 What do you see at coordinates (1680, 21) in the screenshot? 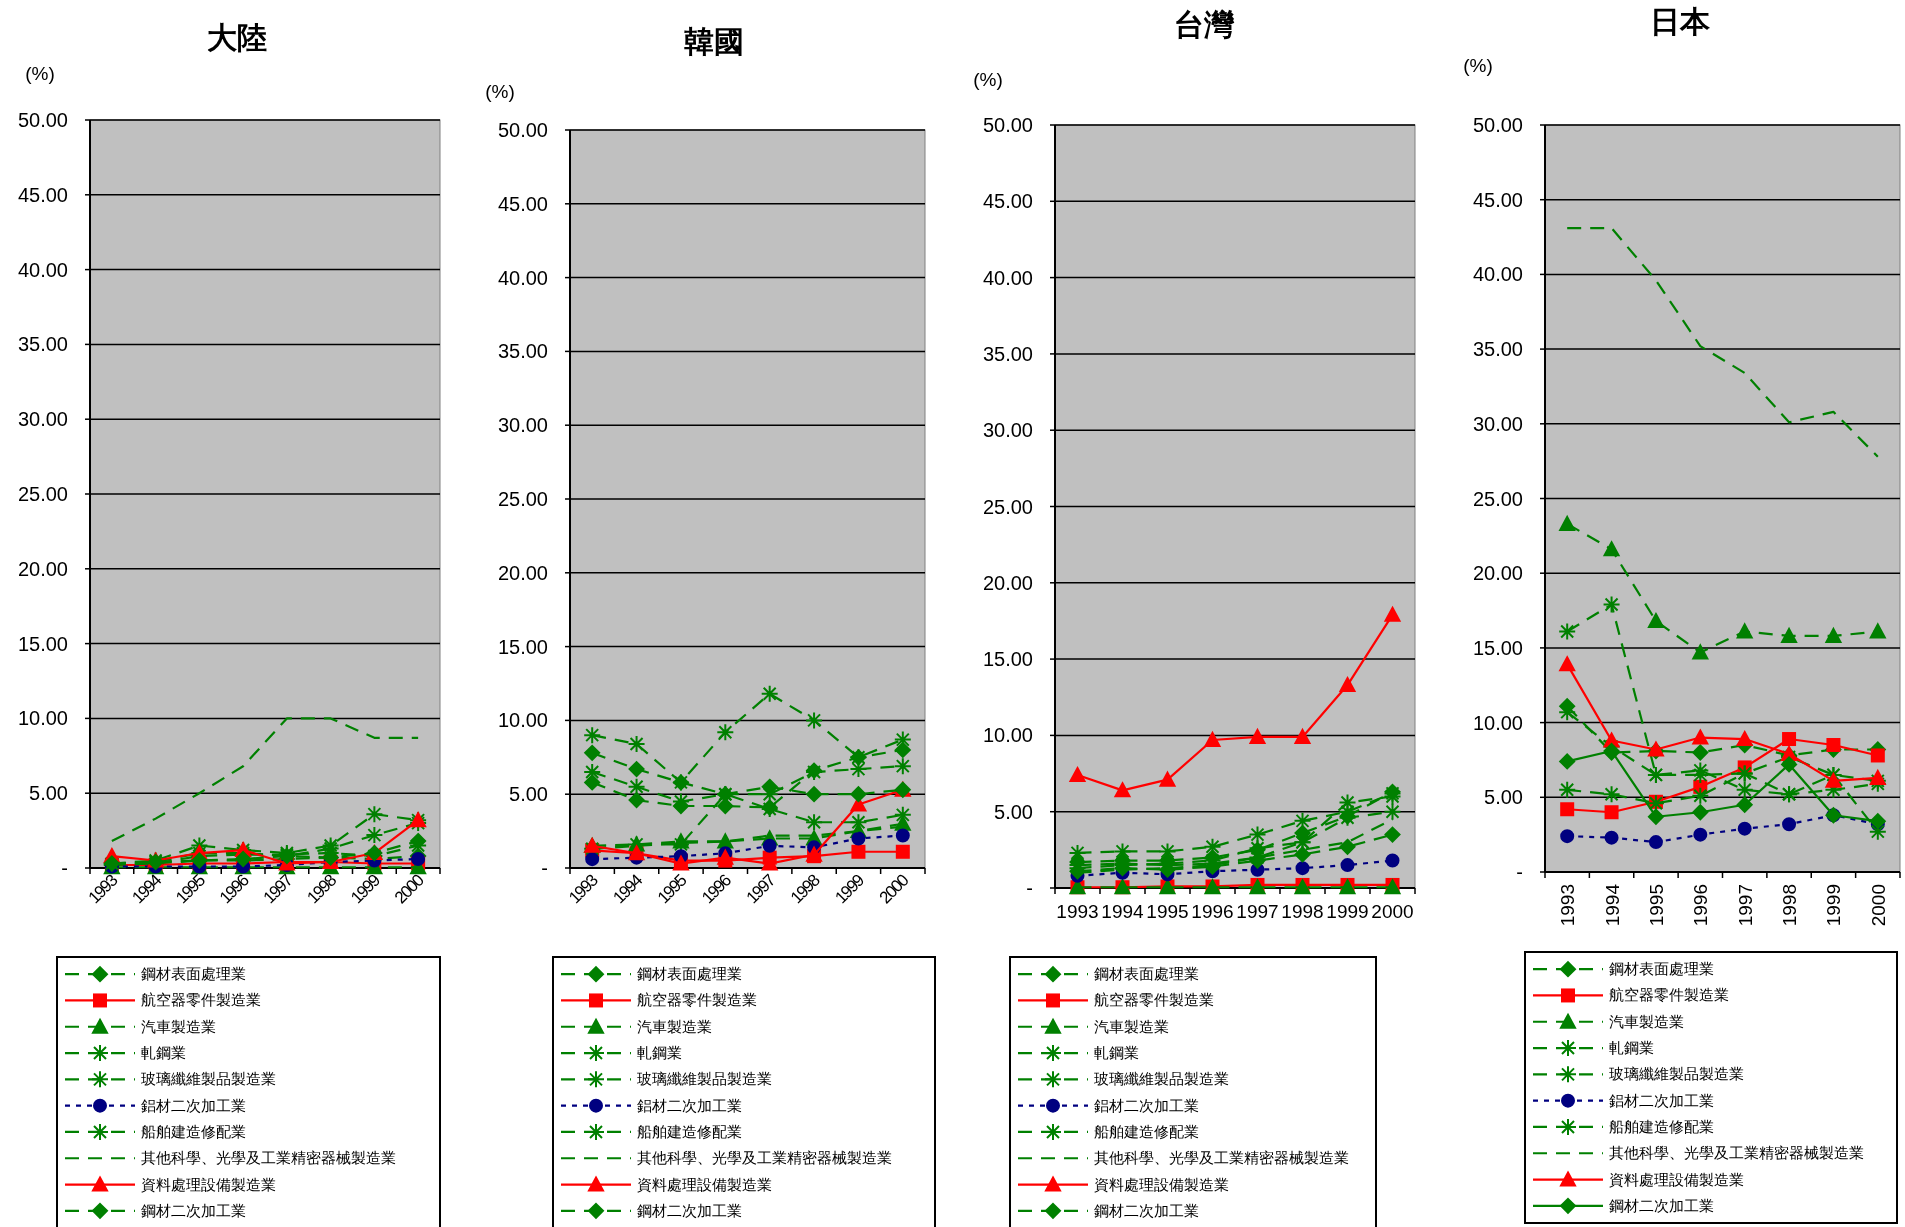
I see `chart-title: 日本` at bounding box center [1680, 21].